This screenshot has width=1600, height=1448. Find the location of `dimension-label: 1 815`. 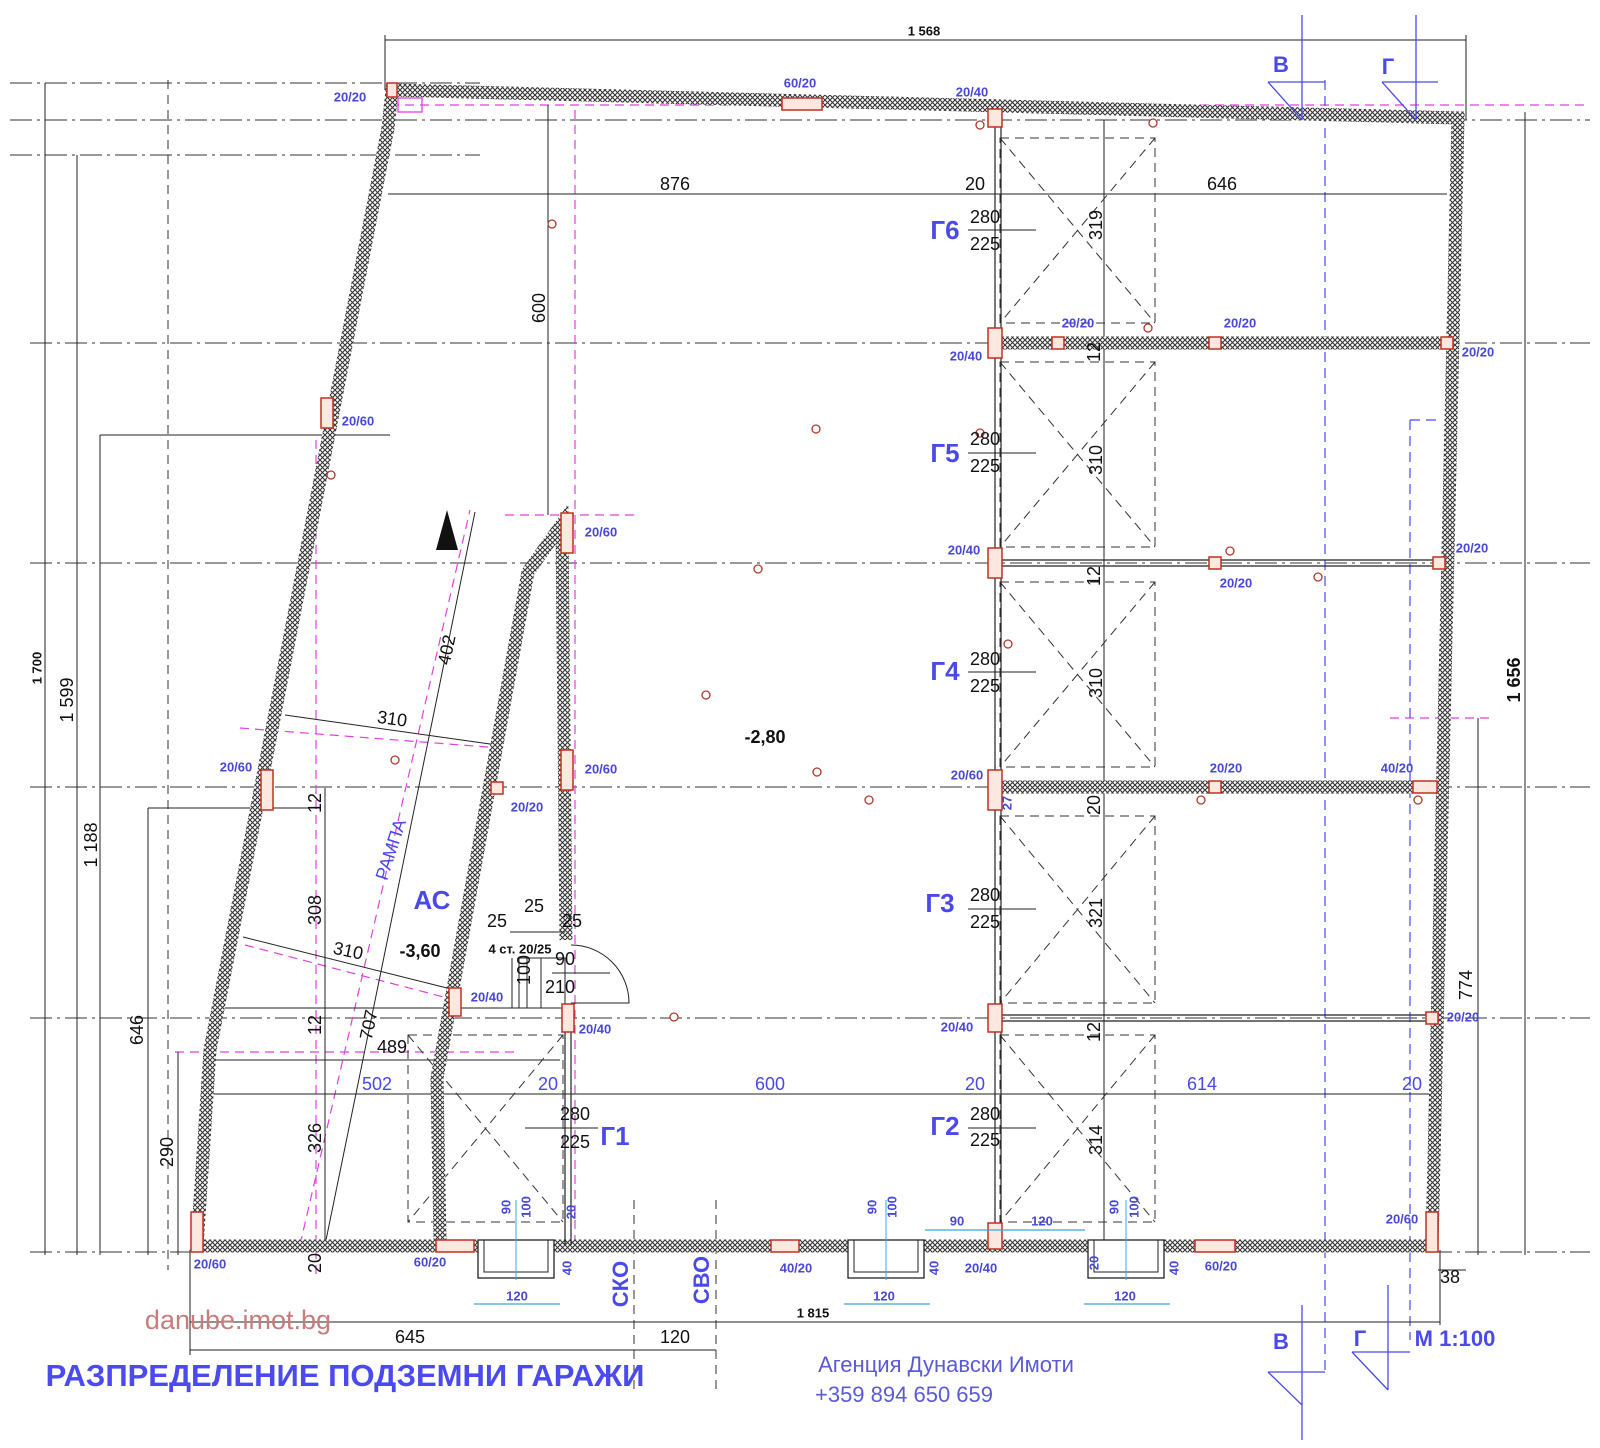

dimension-label: 1 815 is located at coordinates (813, 1312).